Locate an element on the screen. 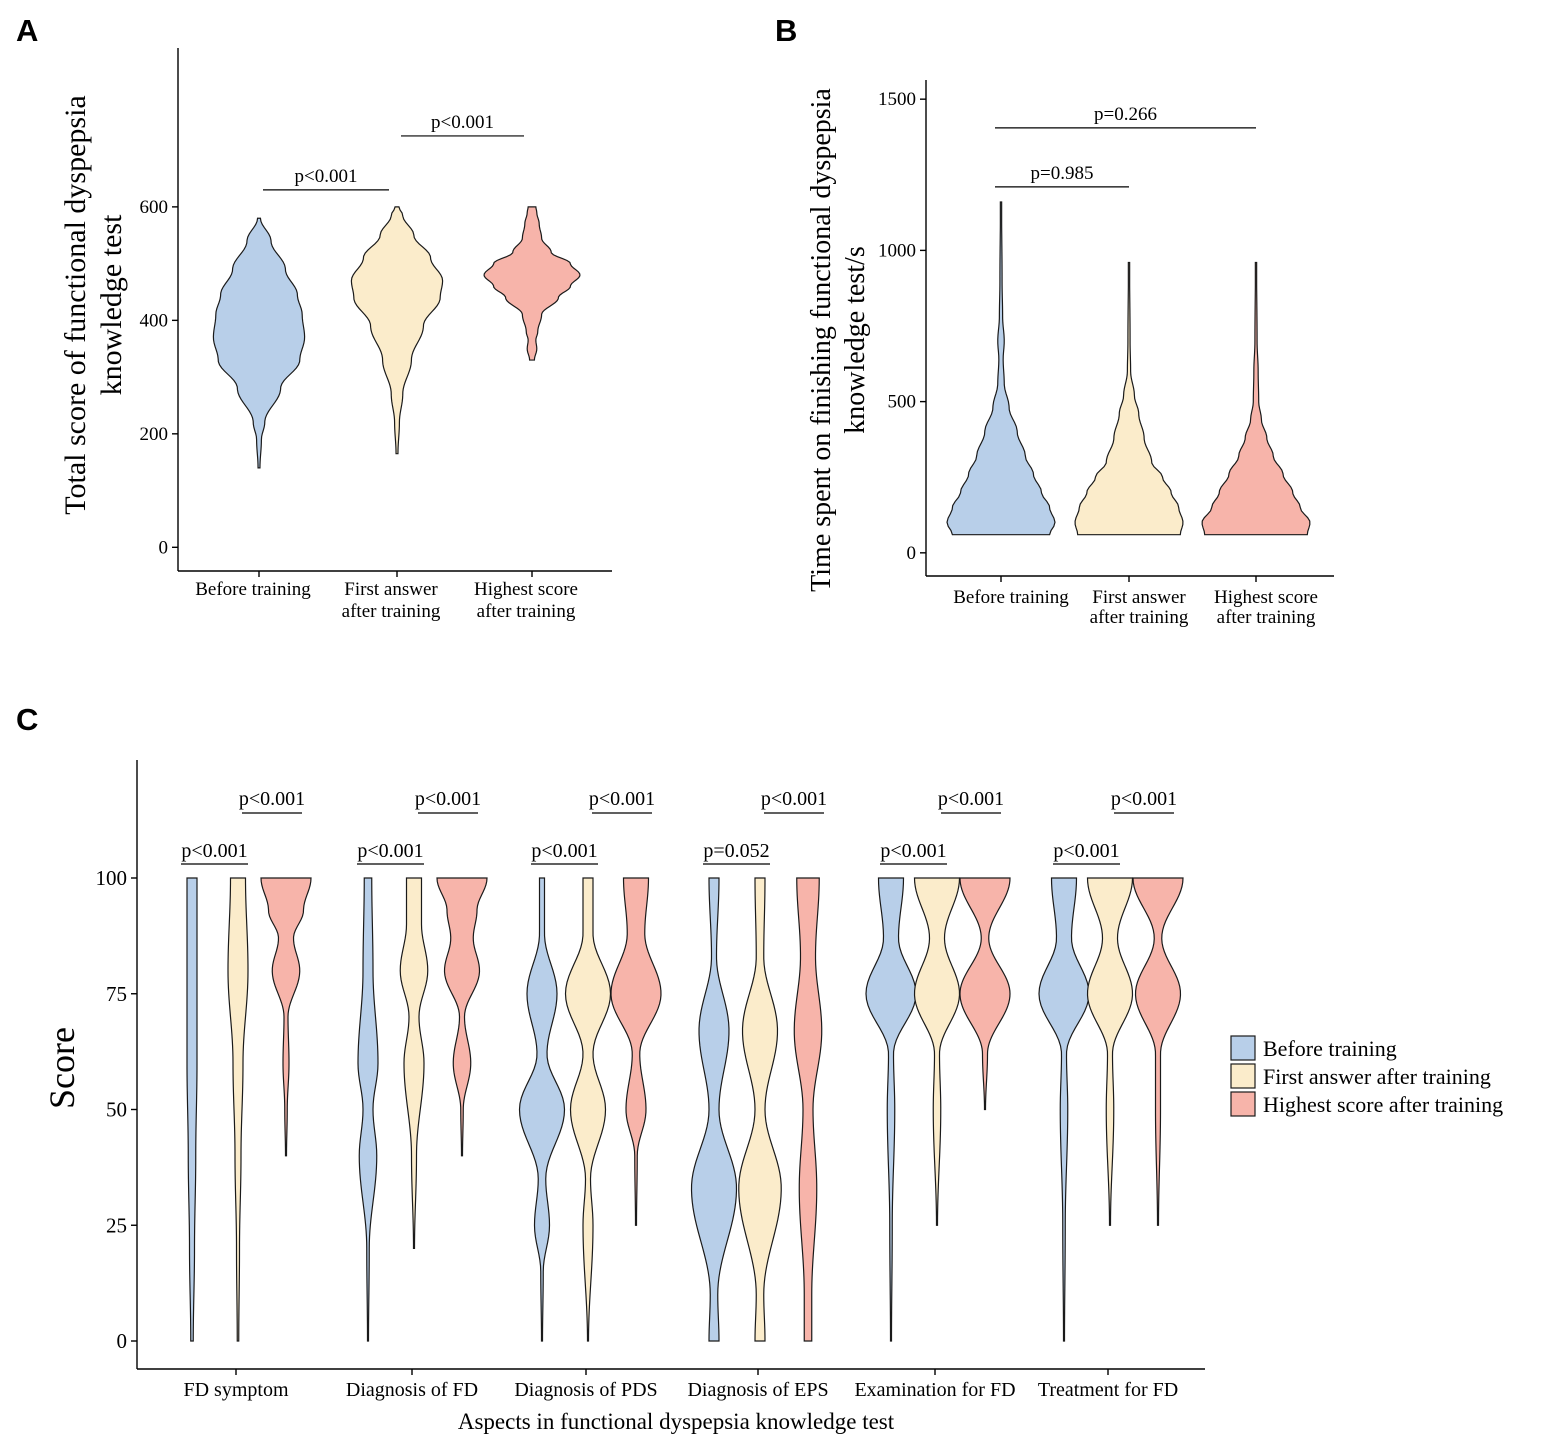 This screenshot has width=1544, height=1446. x-tick-label: Examination for FD is located at coordinates (934, 1390).